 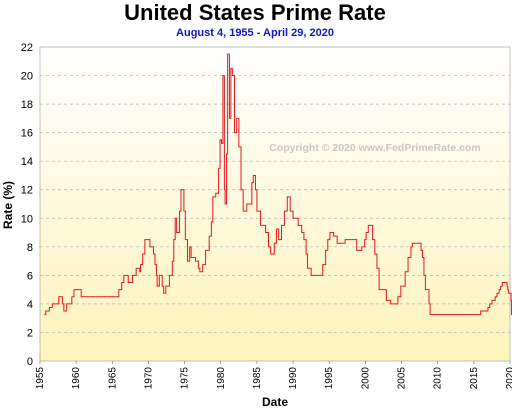 What do you see at coordinates (329, 378) in the screenshot?
I see `x-tick-label: 1995` at bounding box center [329, 378].